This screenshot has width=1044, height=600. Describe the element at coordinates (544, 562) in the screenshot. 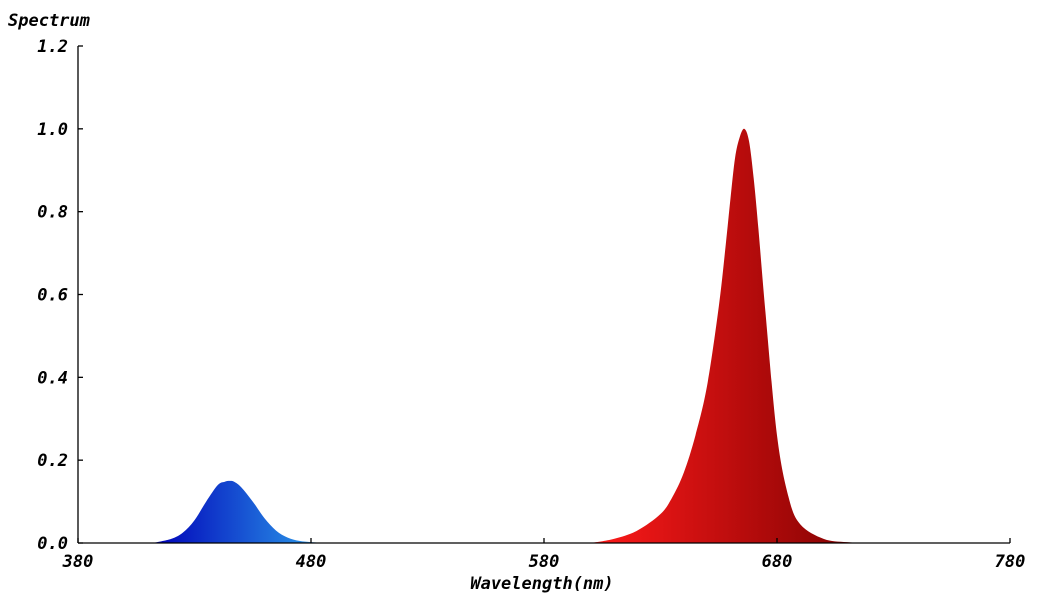

I see `x-tick-label: 580` at that location.